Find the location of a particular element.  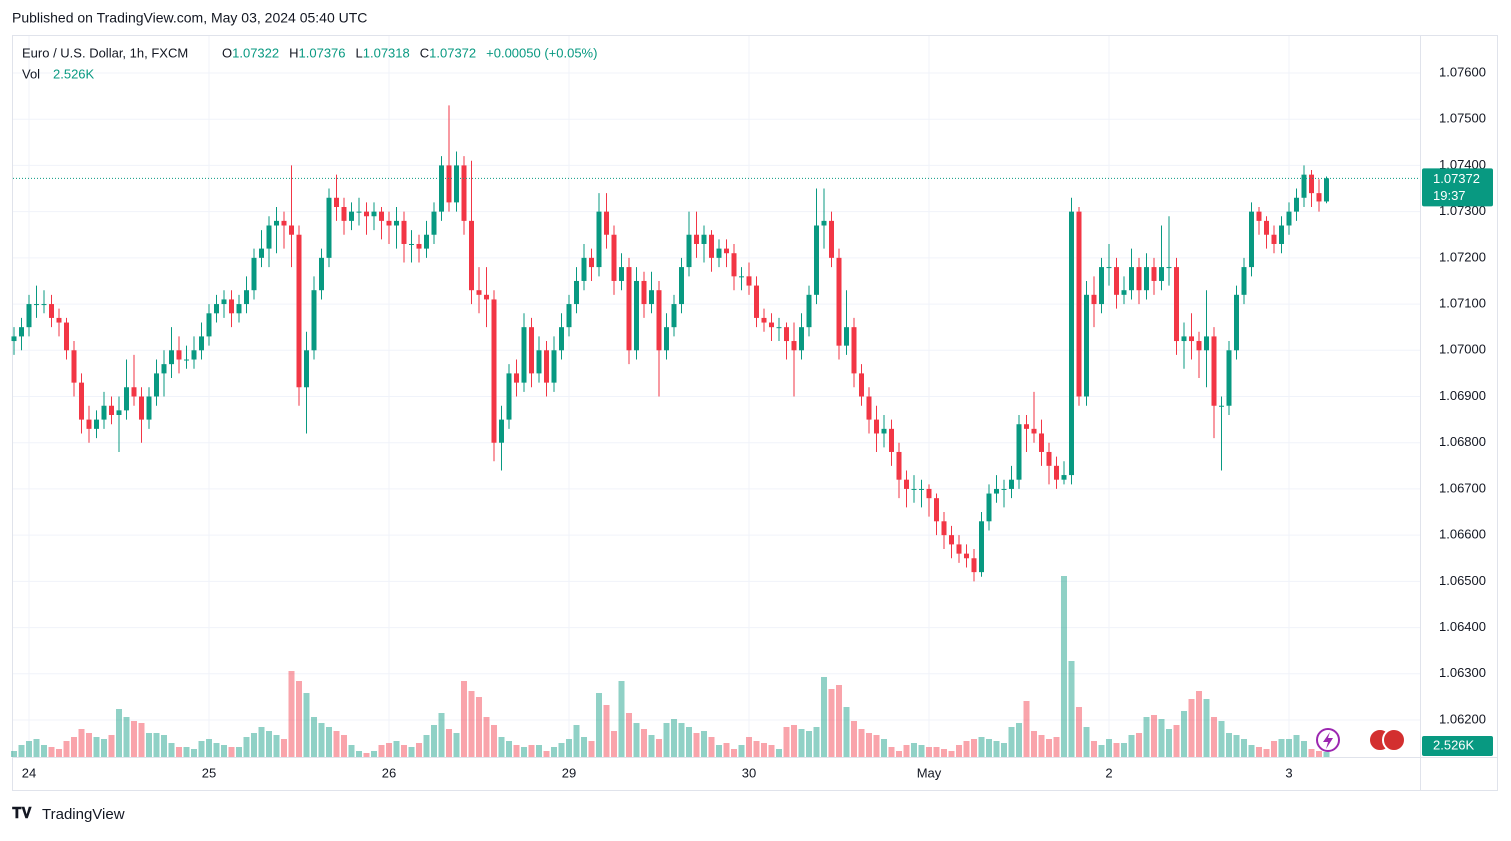

ohlc-key: H is located at coordinates (293, 52).